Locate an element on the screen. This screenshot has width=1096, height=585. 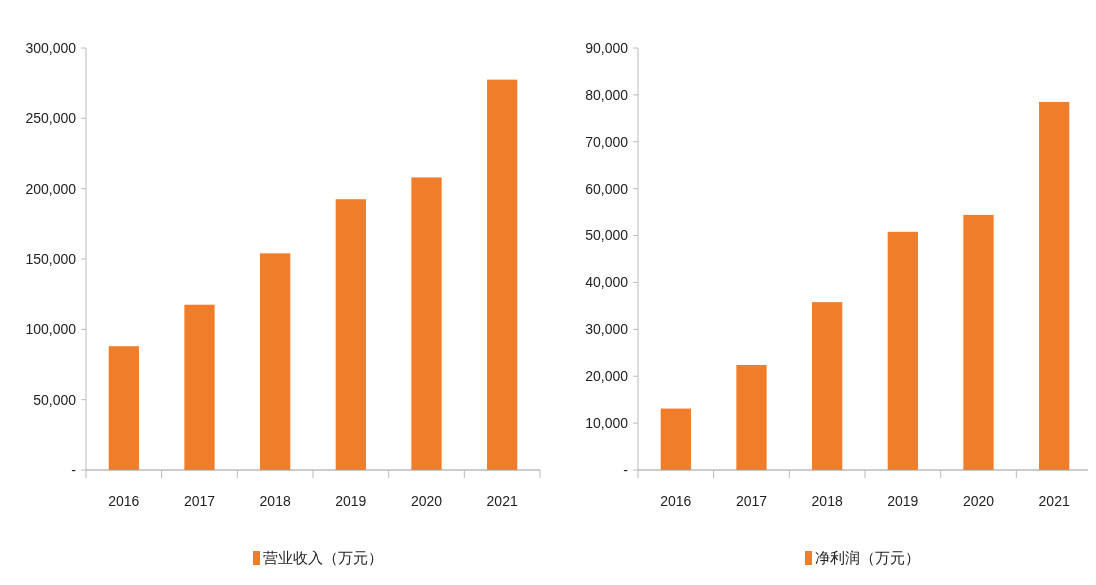
y-tick-label: 150,000 is located at coordinates (51, 258).